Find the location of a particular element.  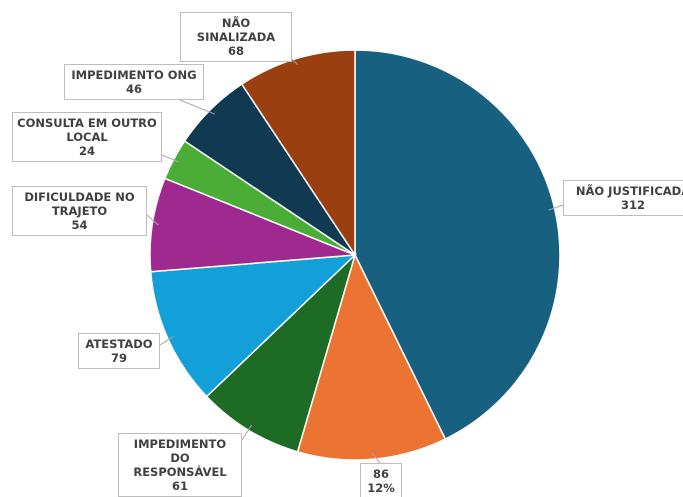

category-label: NÃO SINALIZADA is located at coordinates (236, 30).